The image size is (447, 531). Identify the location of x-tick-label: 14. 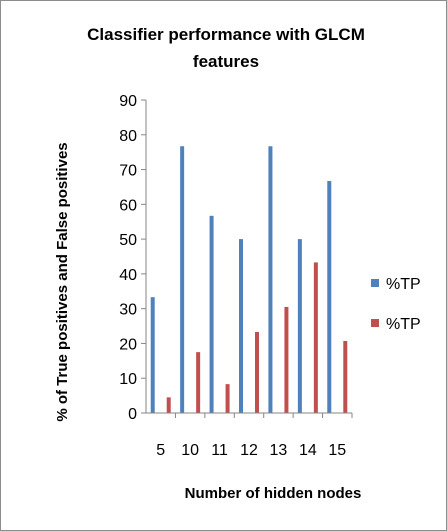
(308, 450).